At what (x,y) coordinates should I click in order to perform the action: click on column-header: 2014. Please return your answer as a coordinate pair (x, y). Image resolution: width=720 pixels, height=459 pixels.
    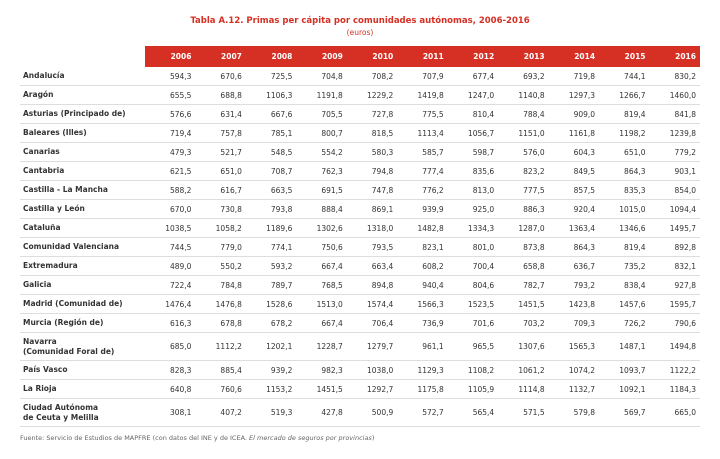
    Looking at the image, I should click on (574, 56).